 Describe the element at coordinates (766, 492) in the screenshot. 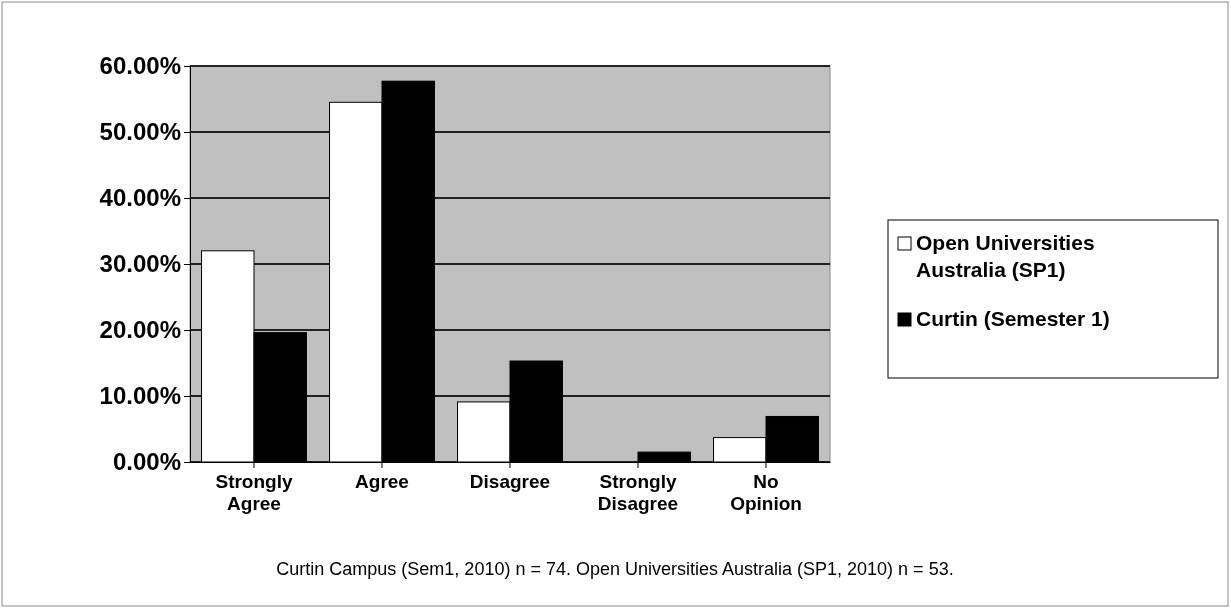

I see `x-tick-label: No Opinion` at that location.